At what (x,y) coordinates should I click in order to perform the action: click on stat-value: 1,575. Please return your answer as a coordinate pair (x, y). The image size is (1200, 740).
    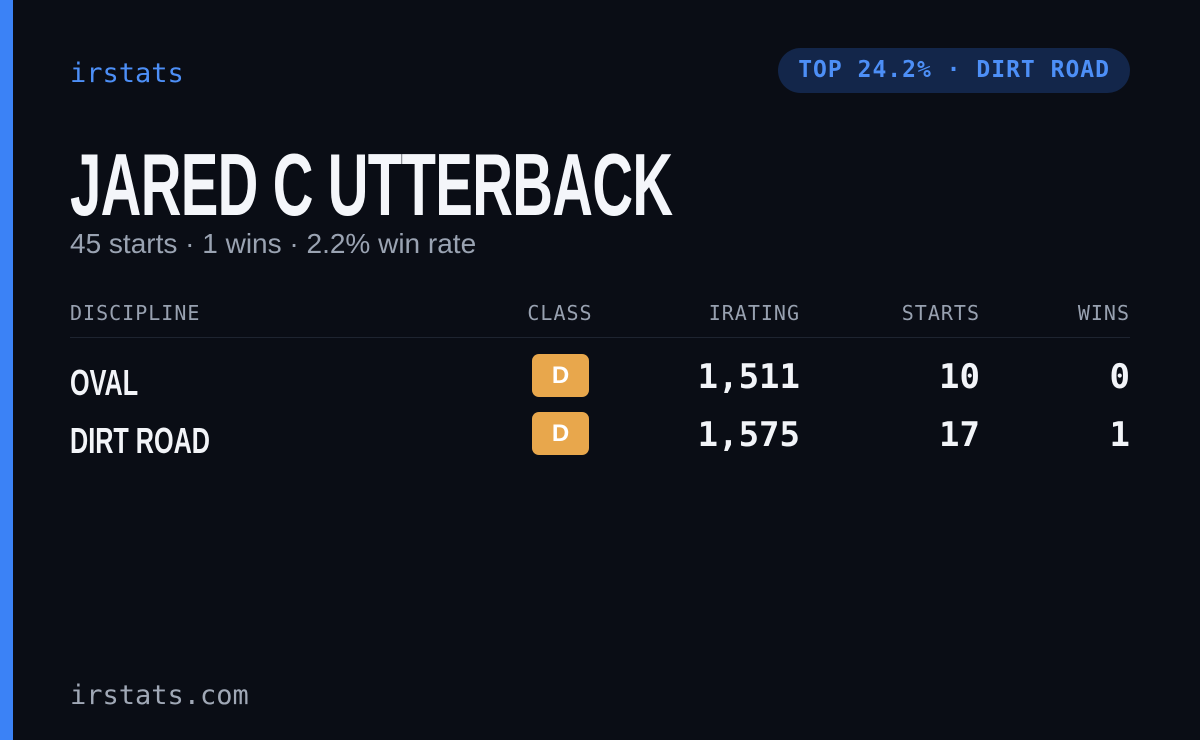
    Looking at the image, I should click on (748, 435).